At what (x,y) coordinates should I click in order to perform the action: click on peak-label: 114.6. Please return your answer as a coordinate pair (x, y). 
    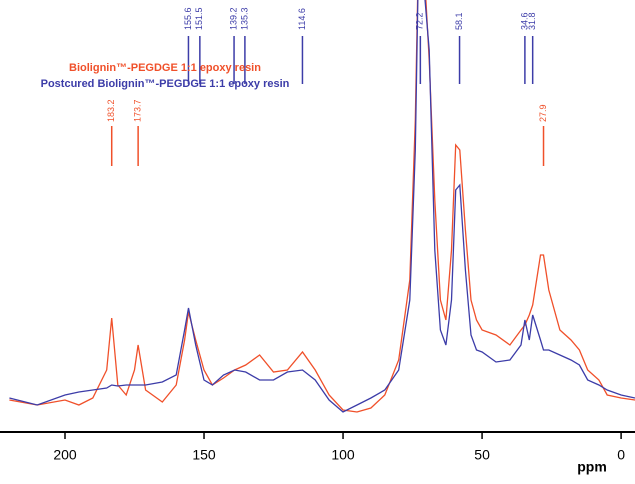
    Looking at the image, I should click on (302, 19).